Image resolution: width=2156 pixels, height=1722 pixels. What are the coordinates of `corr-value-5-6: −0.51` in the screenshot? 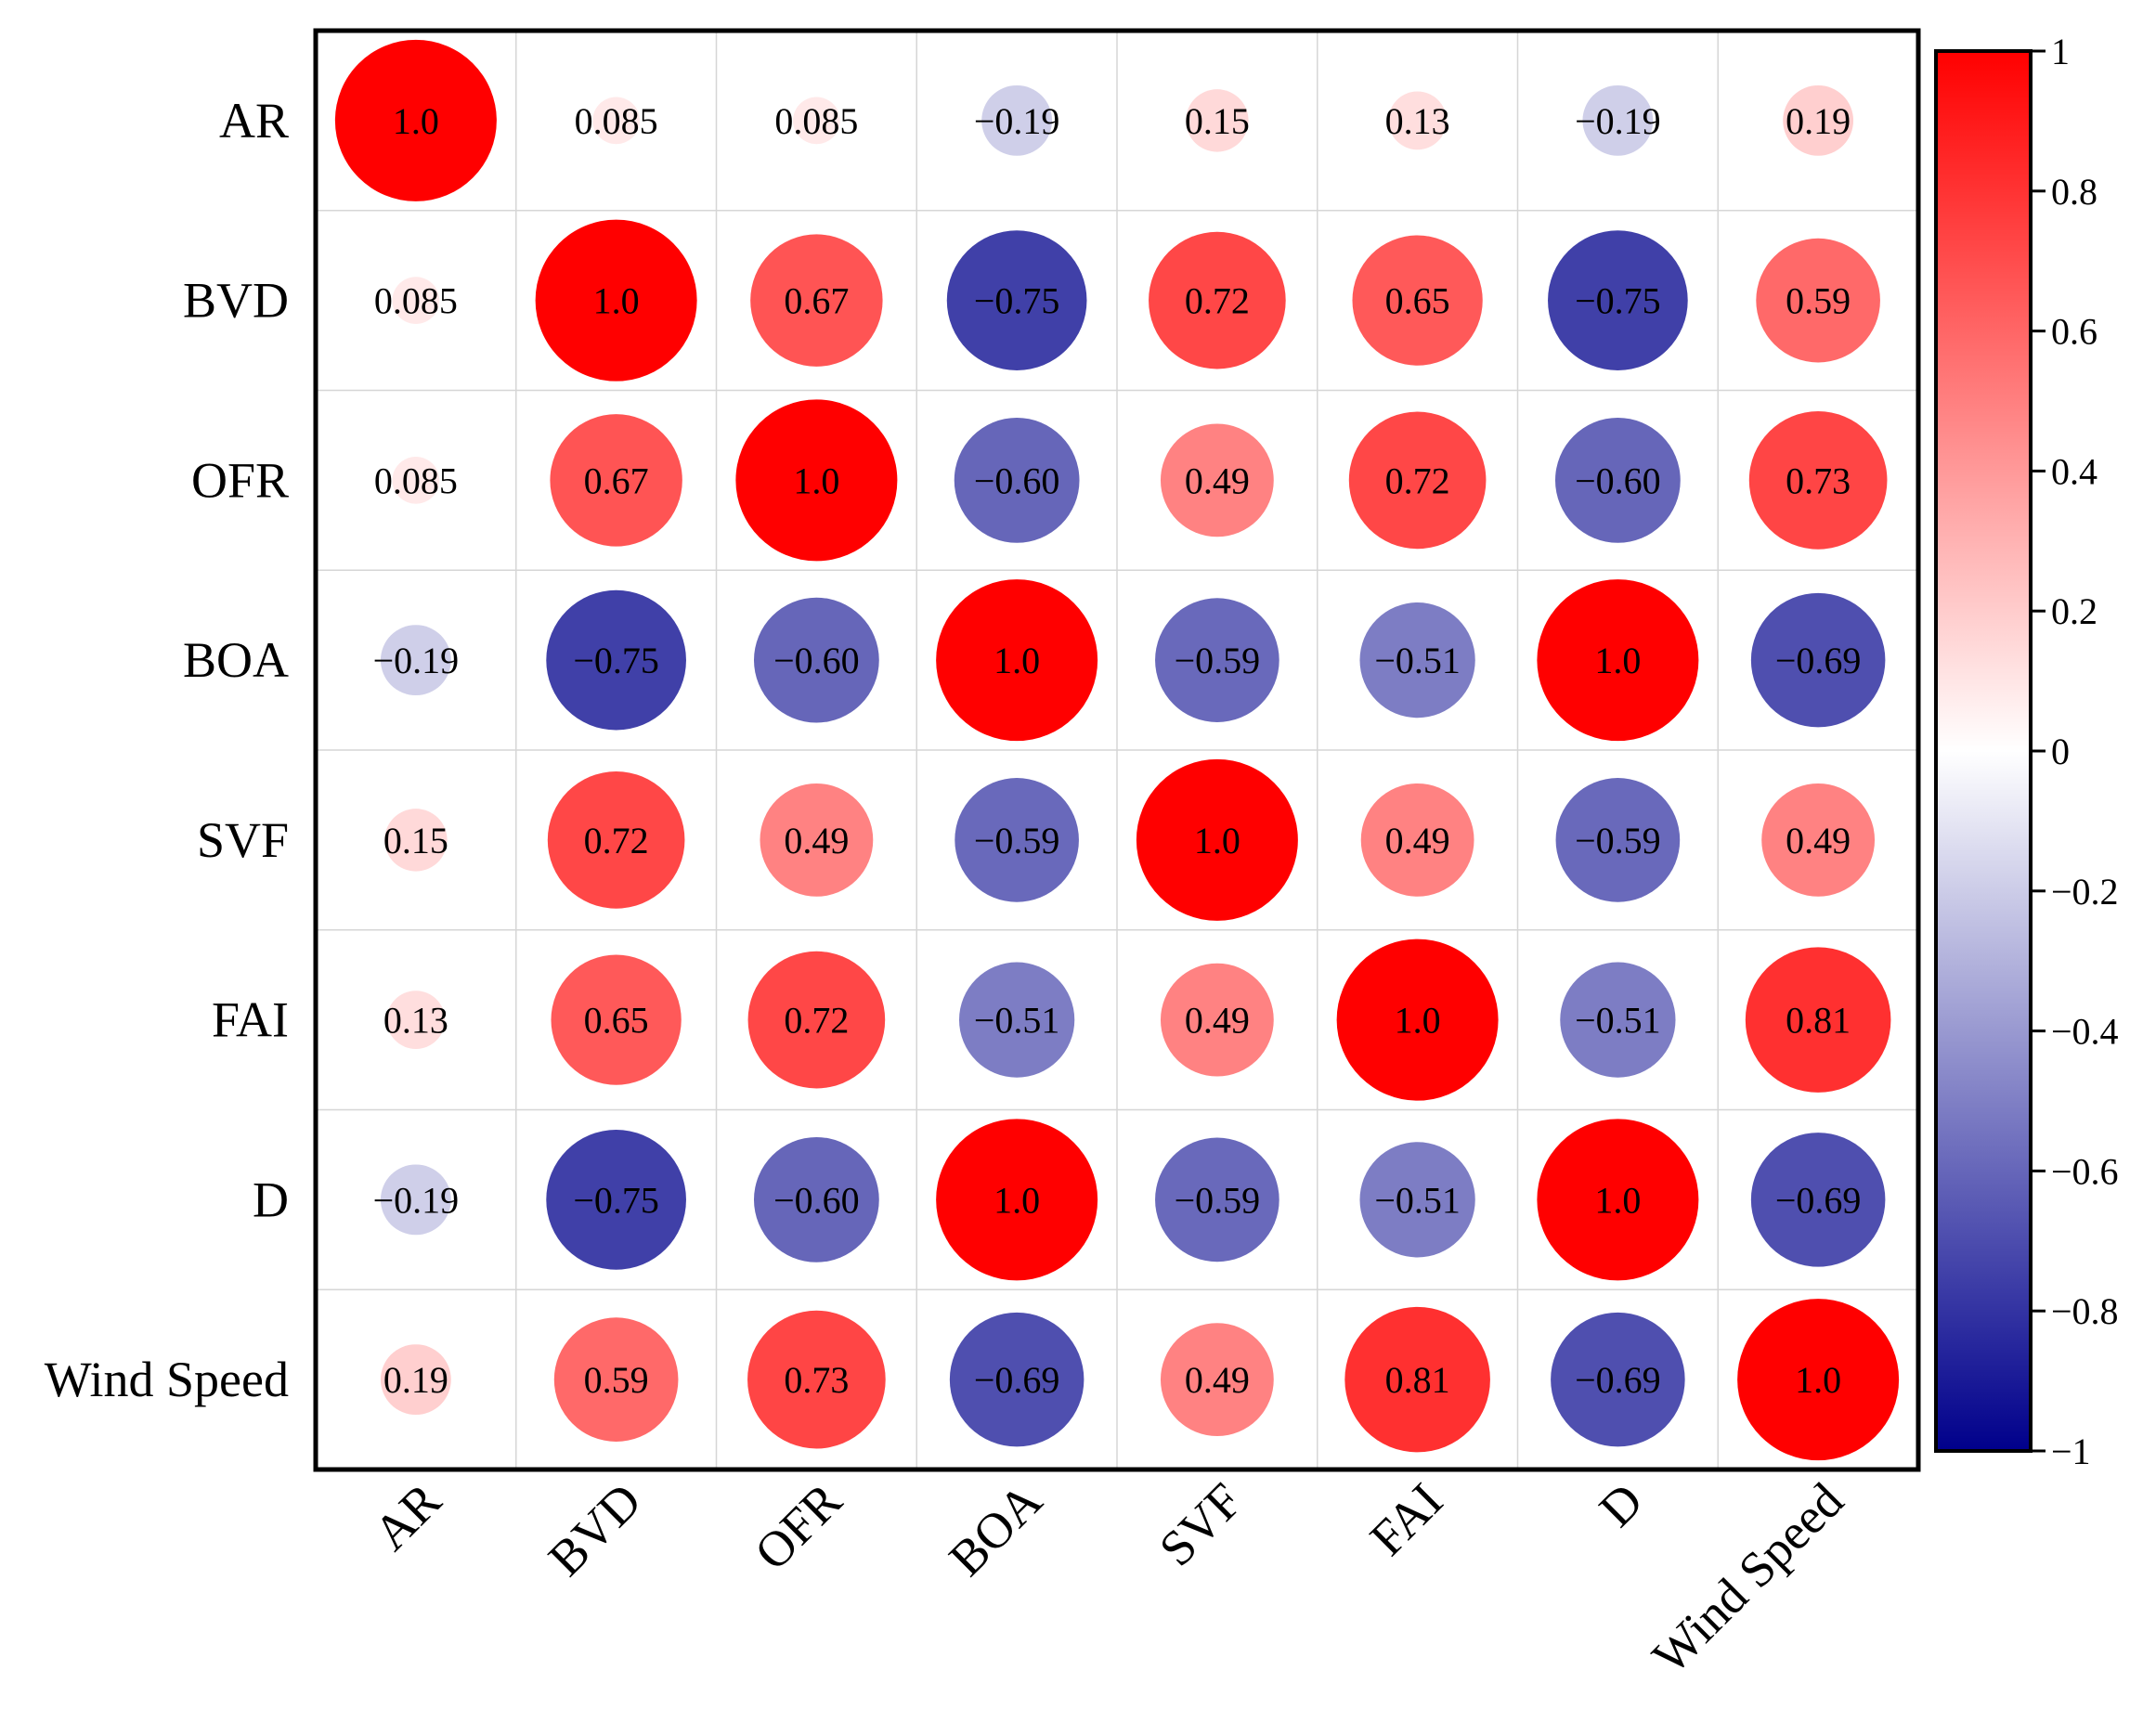 It's located at (1618, 1021).